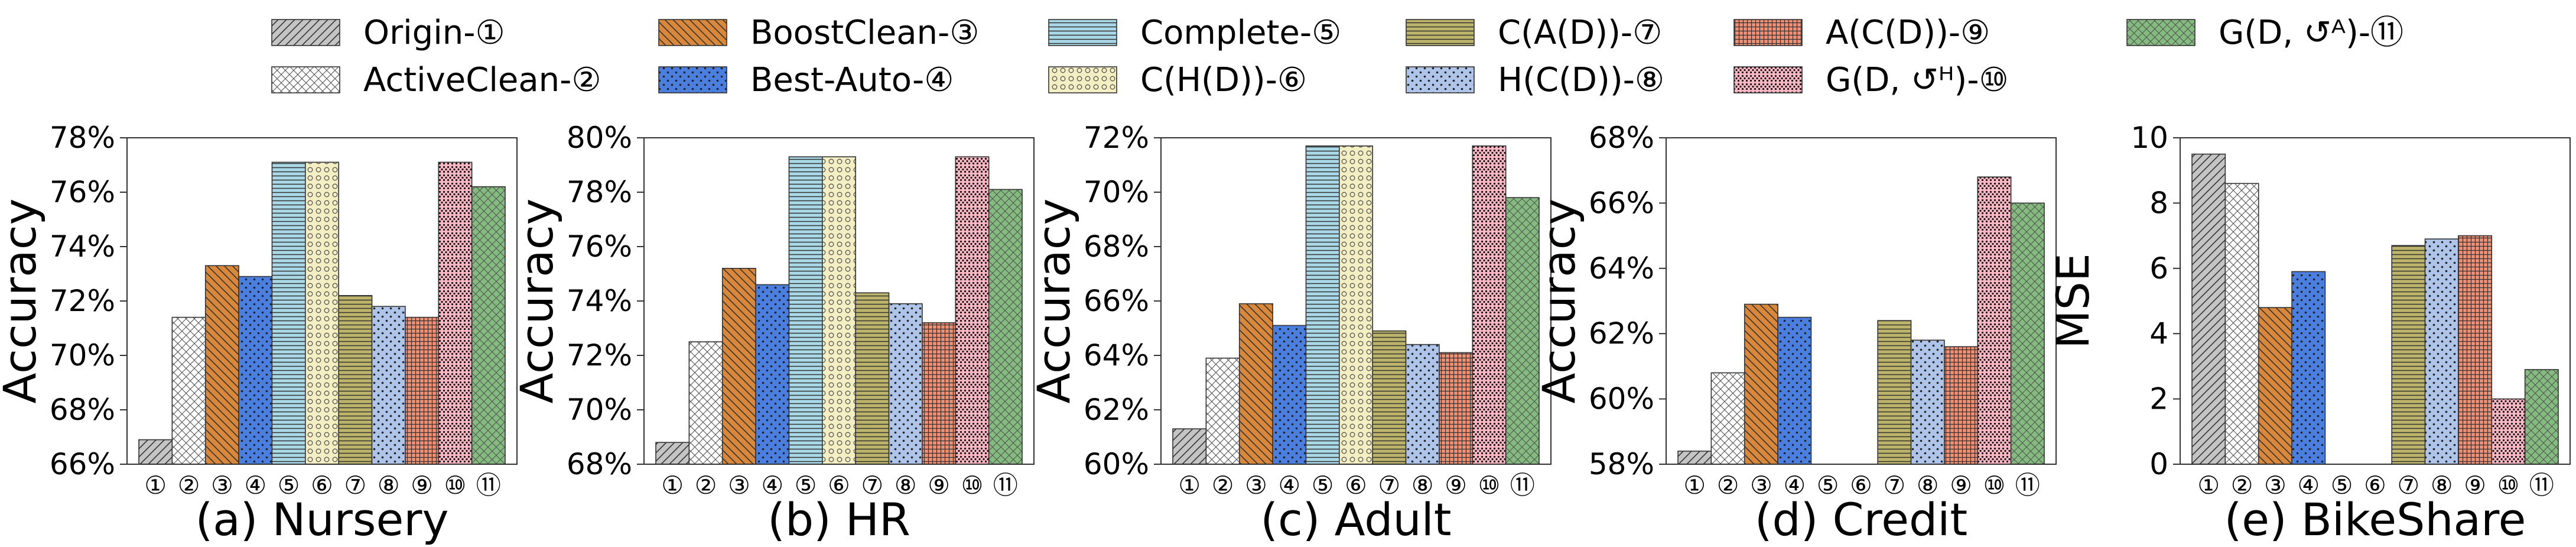 The height and width of the screenshot is (547, 2576). I want to click on y-tick-label: 4, so click(2158, 333).